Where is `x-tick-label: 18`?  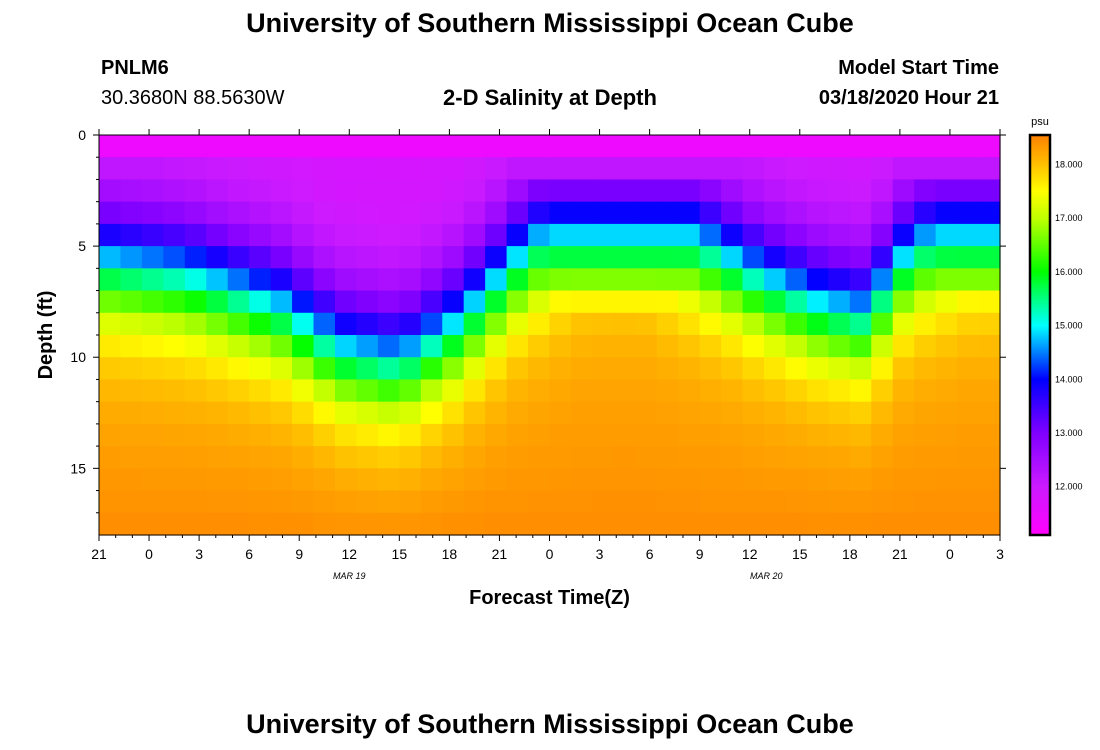
x-tick-label: 18 is located at coordinates (450, 554).